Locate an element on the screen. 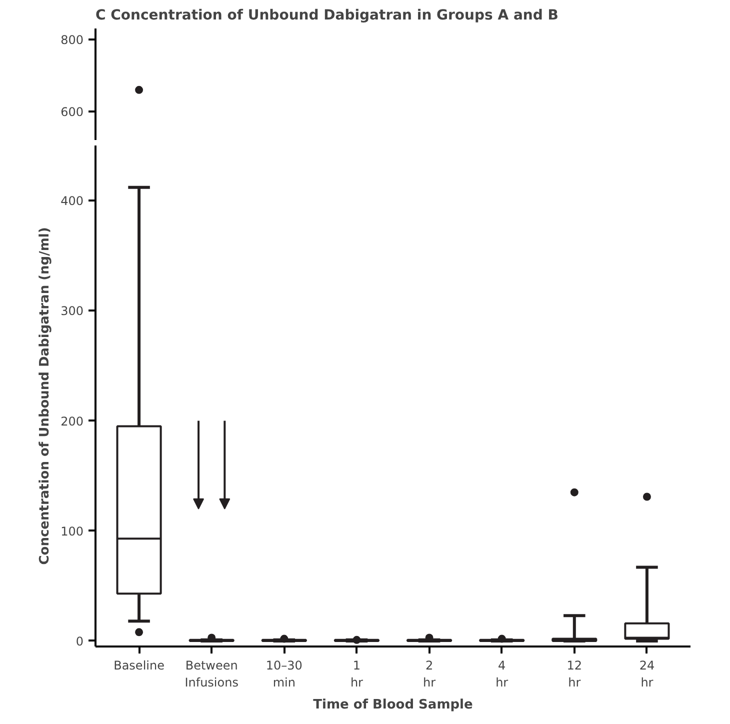  x-tick-label: Baseline is located at coordinates (139, 665).